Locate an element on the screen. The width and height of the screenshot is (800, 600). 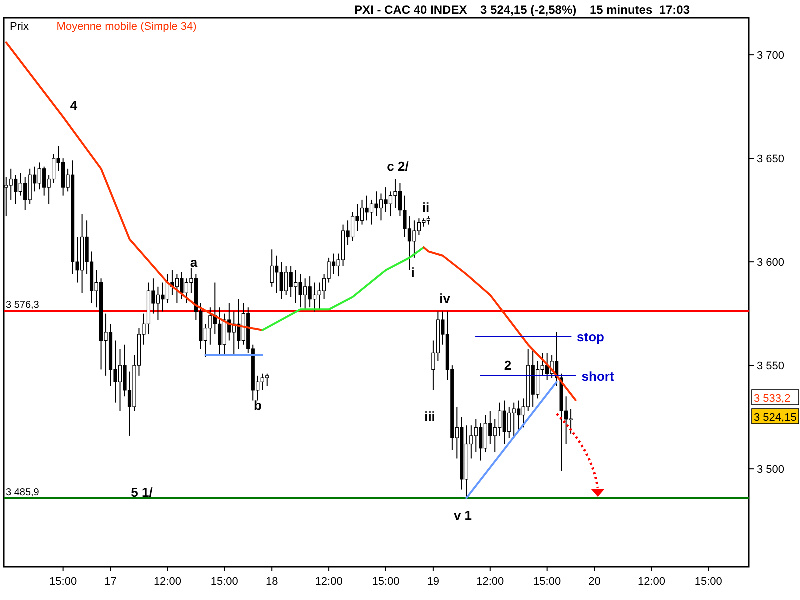
annotation: 4 is located at coordinates (74, 105).